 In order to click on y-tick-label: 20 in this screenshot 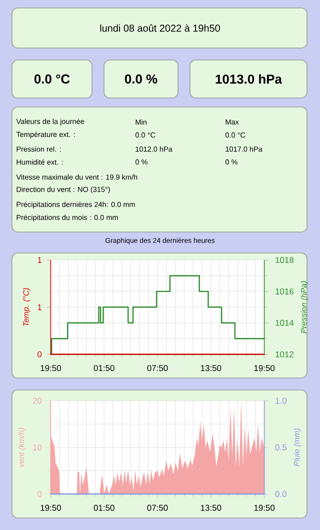, I will do `click(37, 401)`.